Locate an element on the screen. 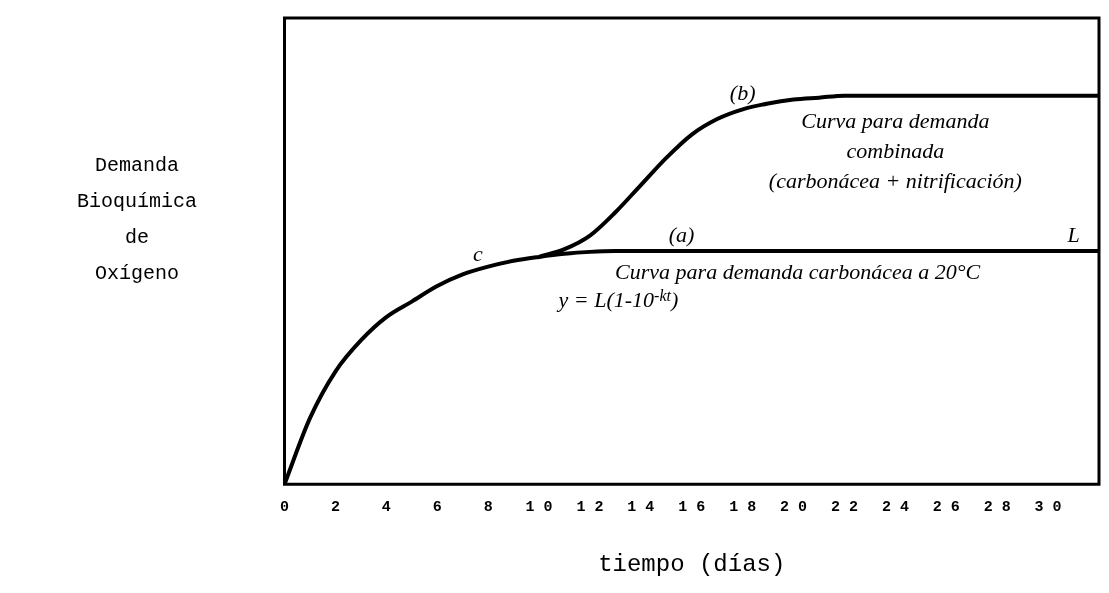 Image resolution: width=1109 pixels, height=593 pixels. annotation: (a) is located at coordinates (681, 234).